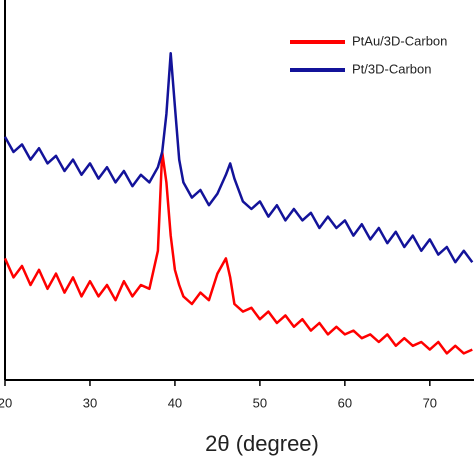  I want to click on x-tick-label: 30, so click(90, 402).